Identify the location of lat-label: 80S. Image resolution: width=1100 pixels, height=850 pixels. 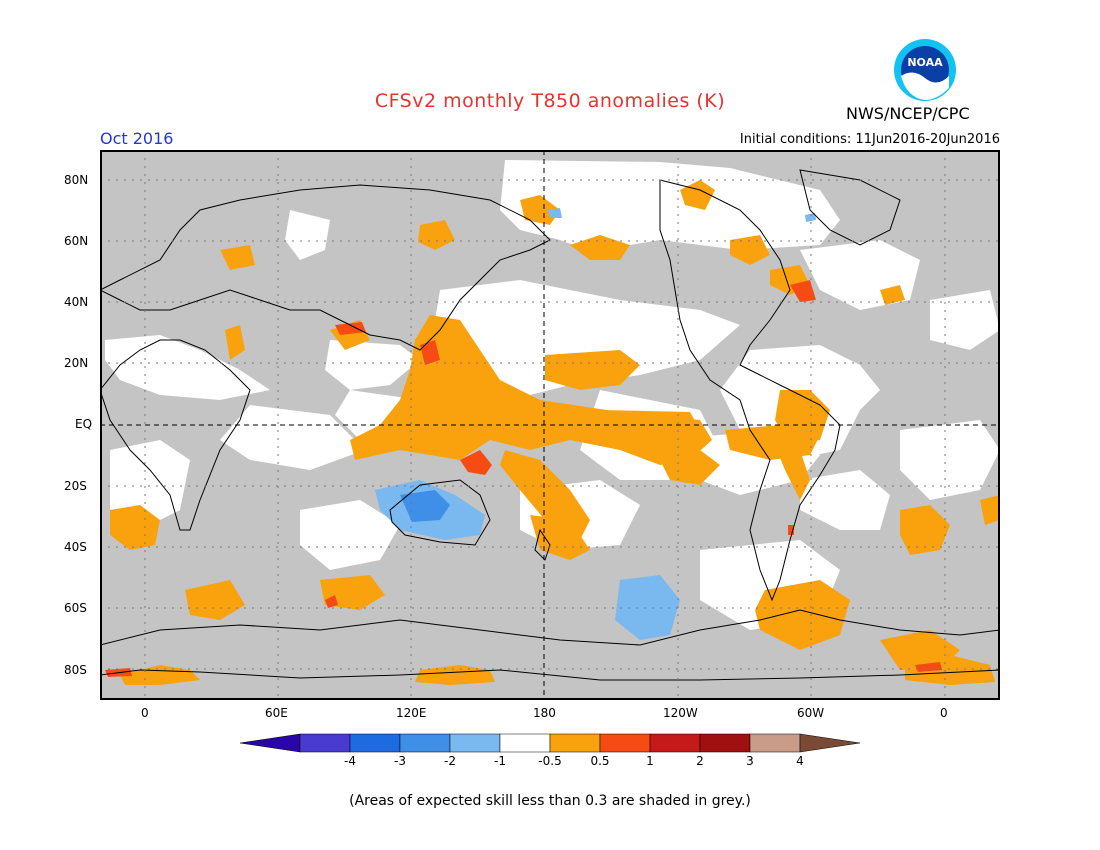
(75, 670).